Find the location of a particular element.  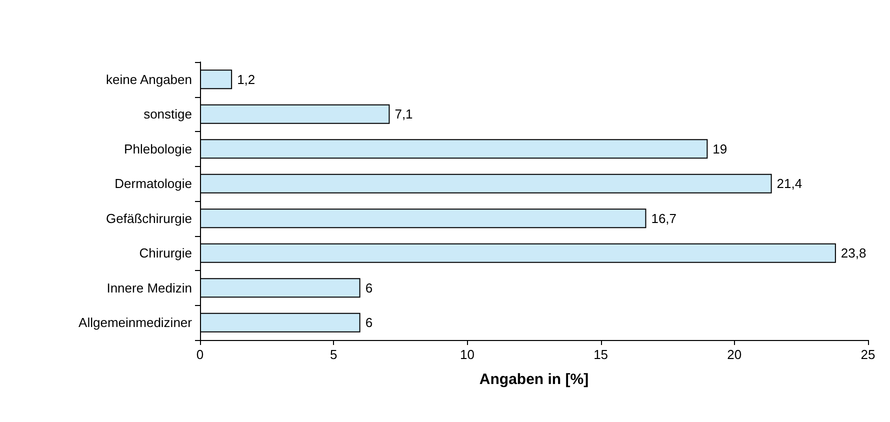

data-label: 21,4 is located at coordinates (789, 184).